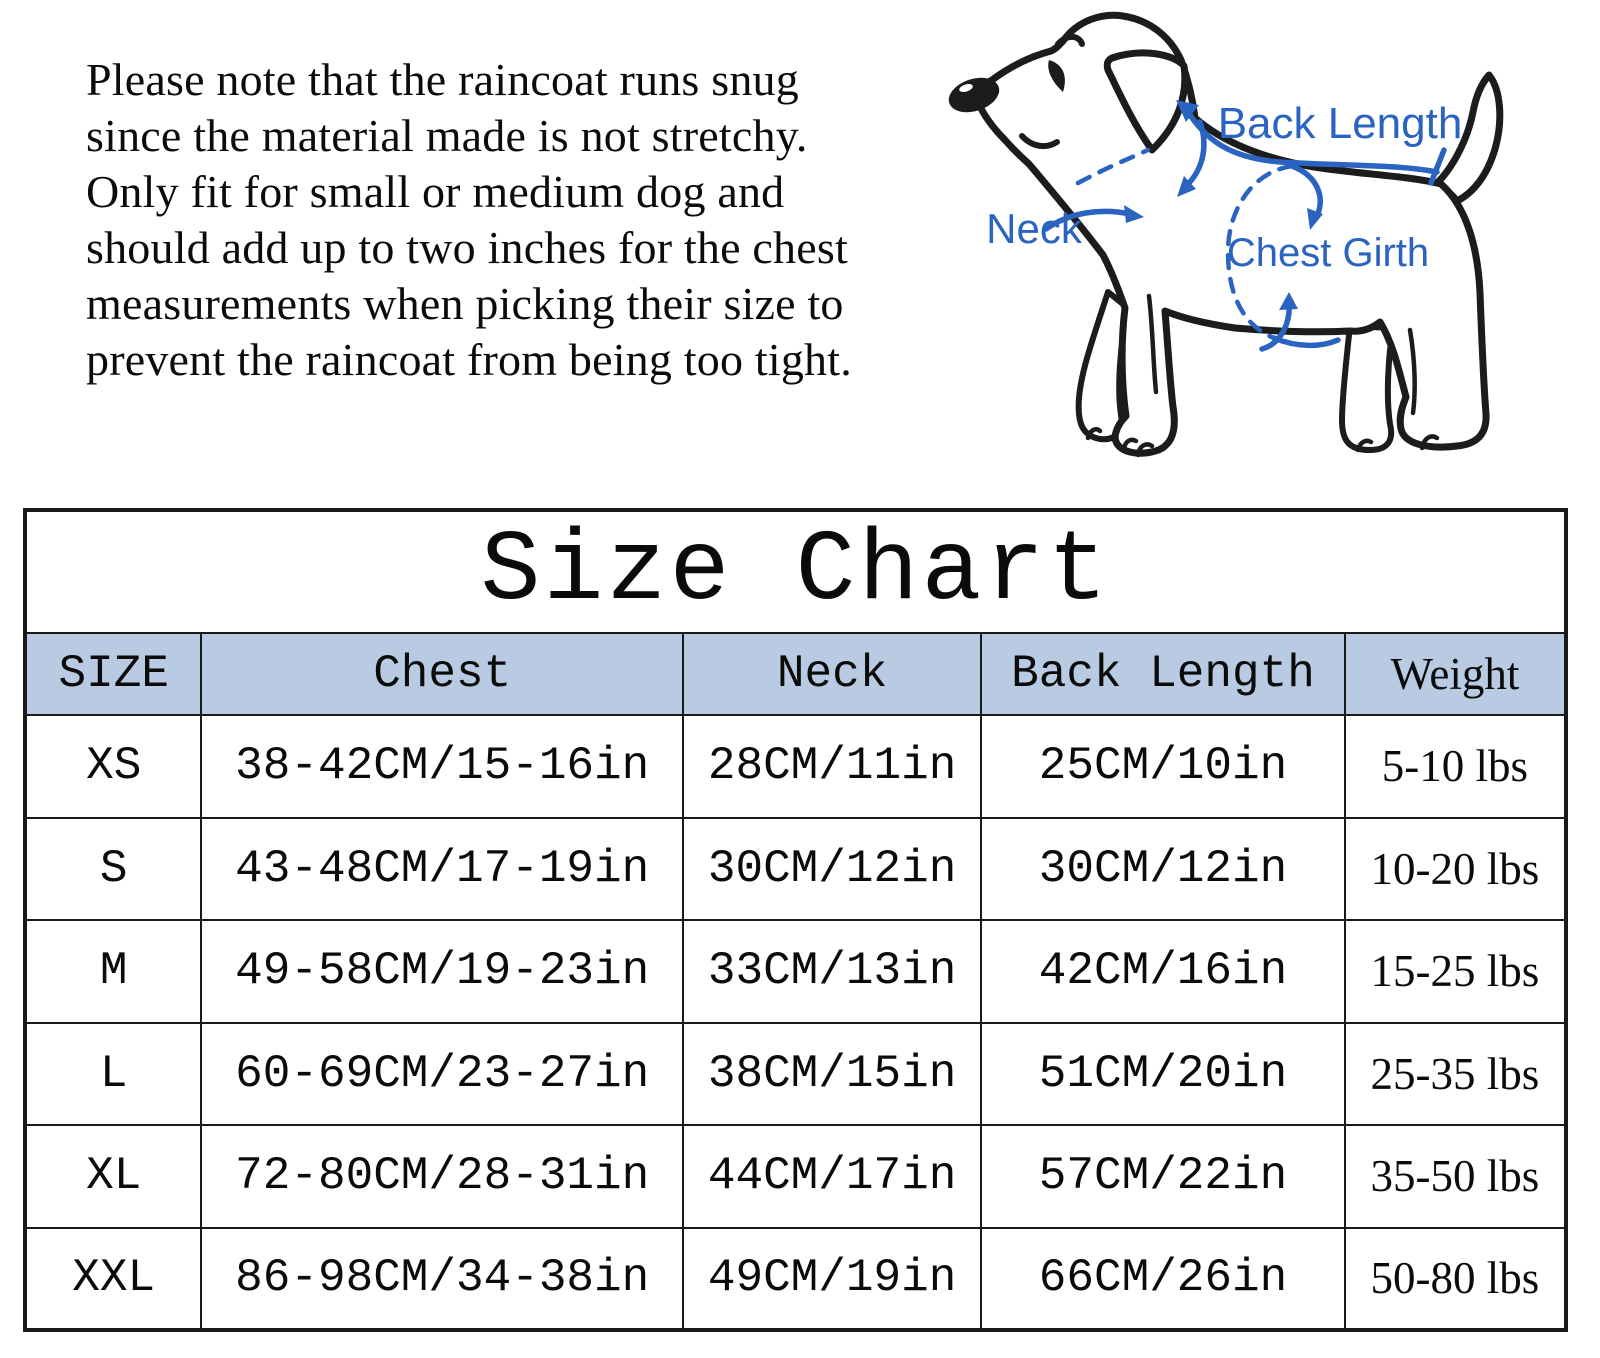 Image resolution: width=1600 pixels, height=1358 pixels. I want to click on neck-label: Neck, so click(1034, 228).